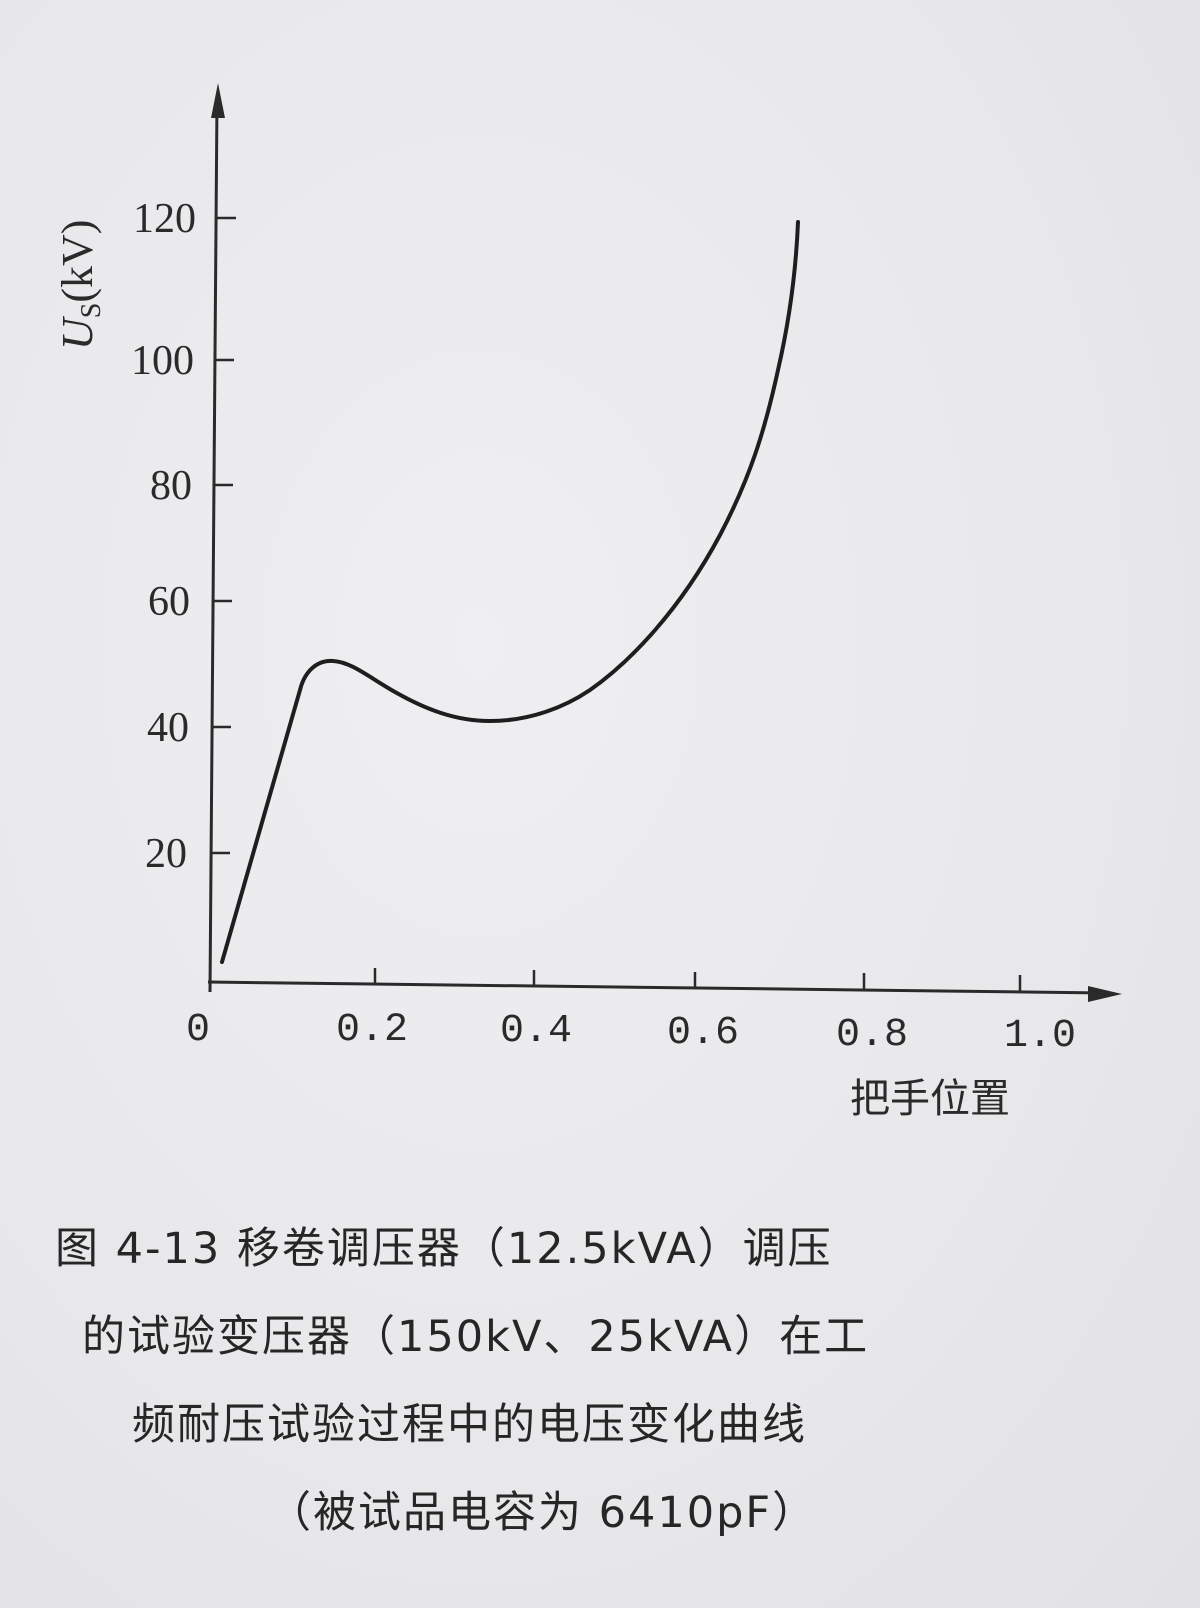 This screenshot has height=1608, width=1200. I want to click on x-axis-arrow-icon, so click(1105, 994).